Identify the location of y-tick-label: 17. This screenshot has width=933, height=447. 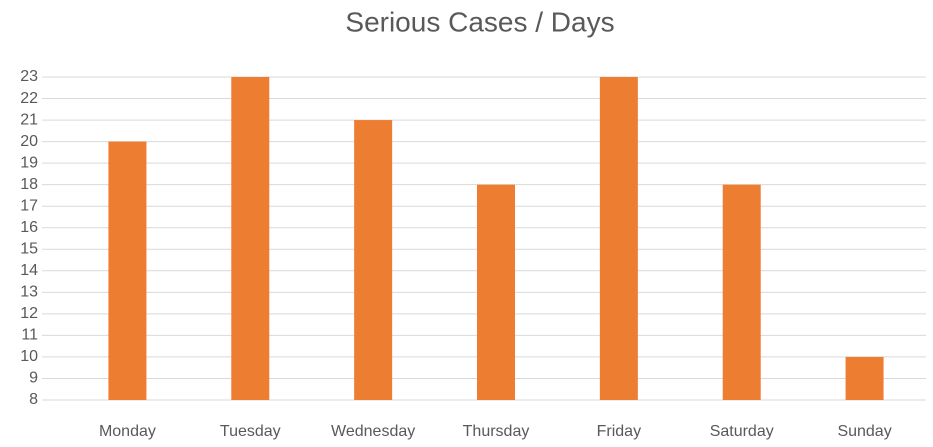
(29, 205).